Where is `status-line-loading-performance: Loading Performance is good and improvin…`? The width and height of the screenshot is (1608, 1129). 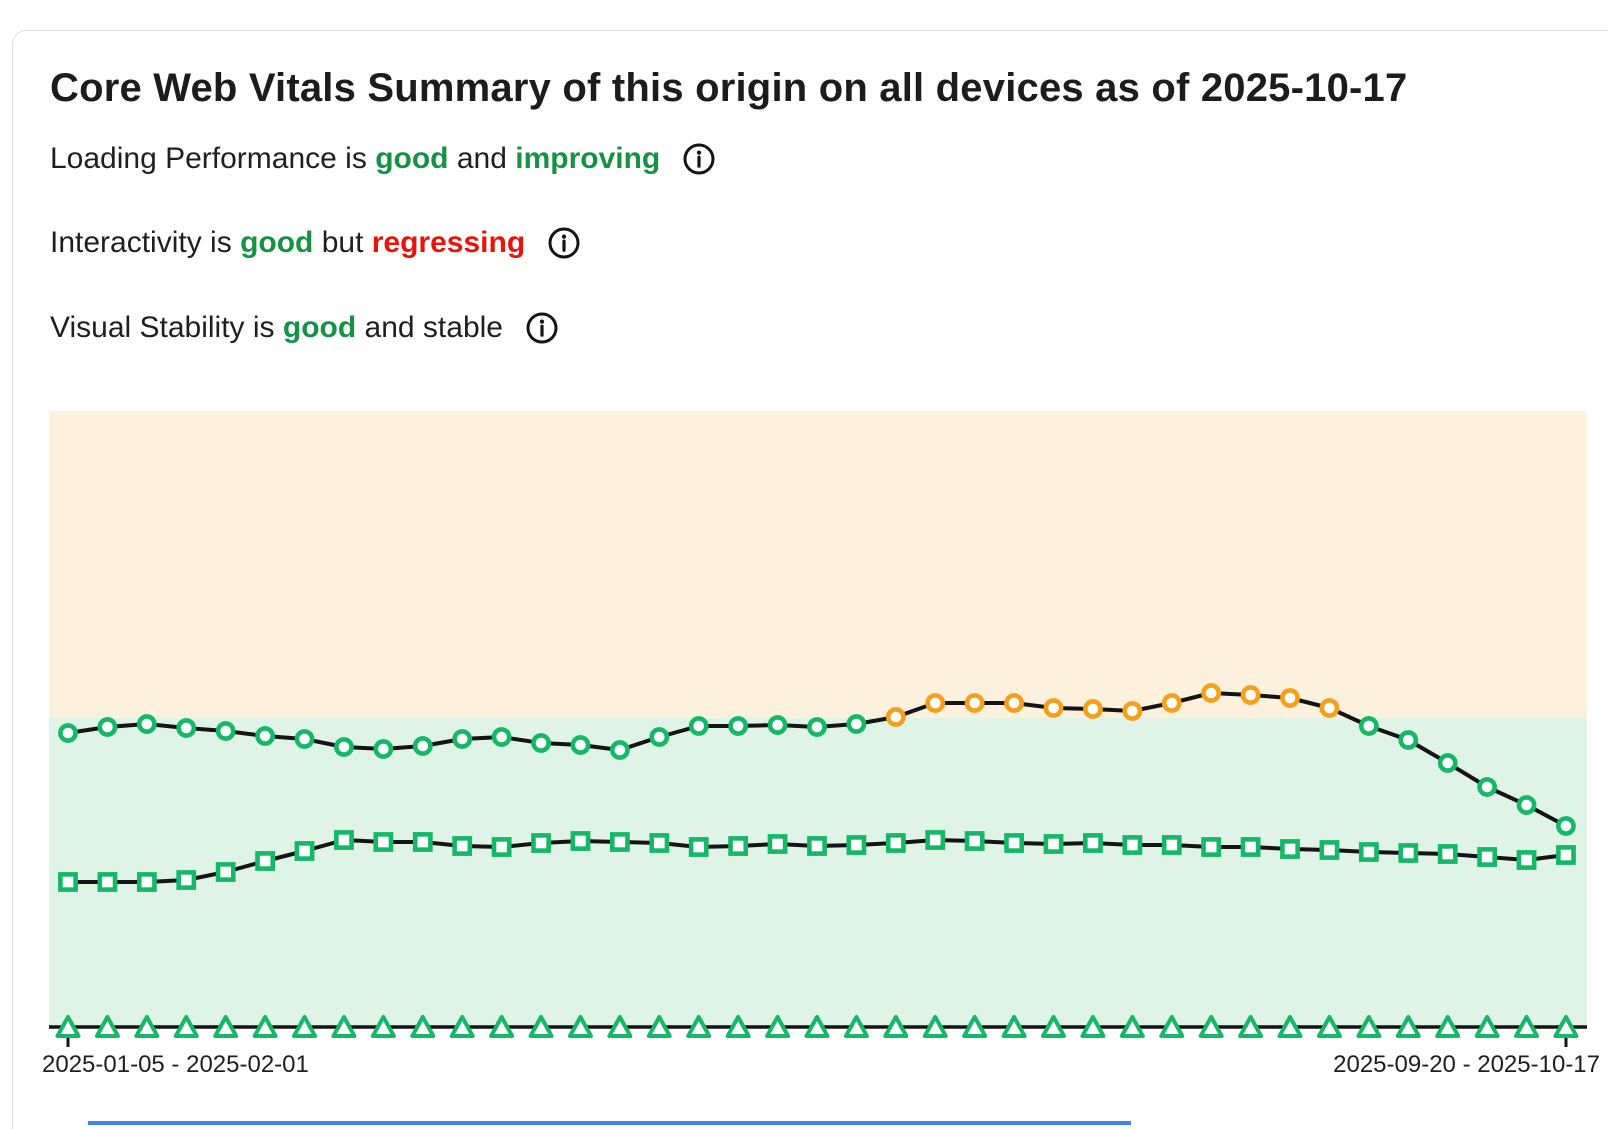 status-line-loading-performance: Loading Performance is good and improvin… is located at coordinates (383, 159).